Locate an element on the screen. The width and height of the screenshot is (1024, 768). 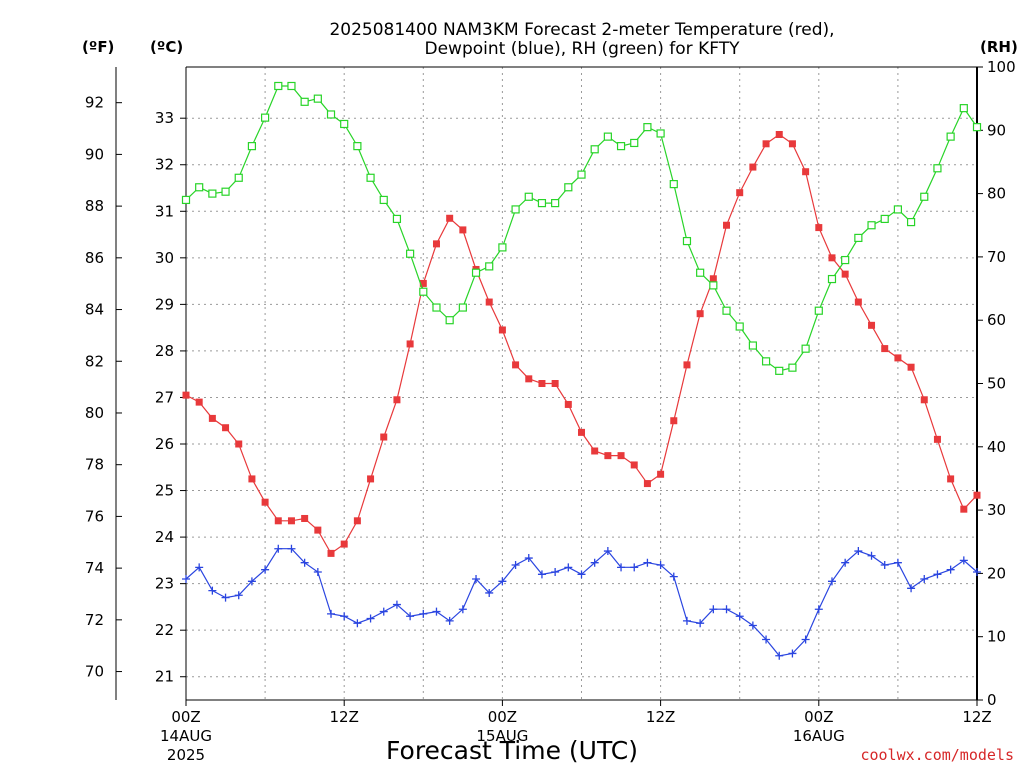
x-tick-label: 2025 is located at coordinates (186, 755).